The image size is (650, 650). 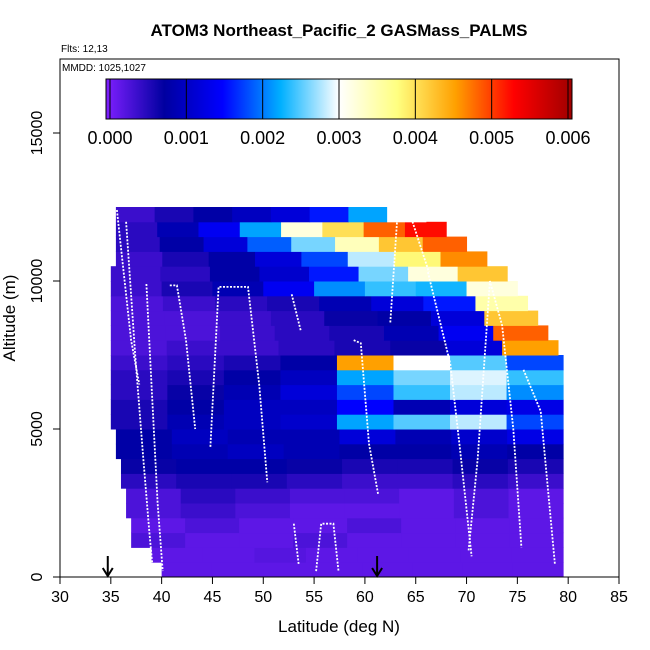 I want to click on x-tick-label: 65, so click(x=416, y=597).